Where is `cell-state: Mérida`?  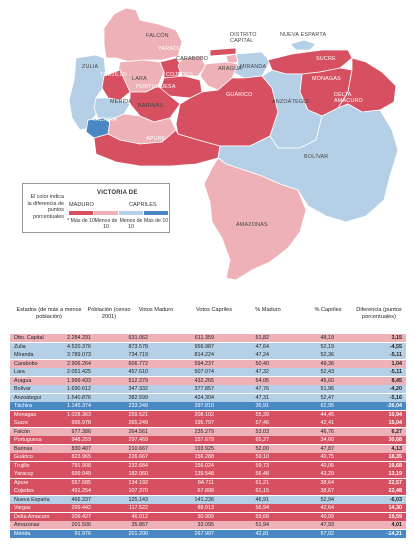 cell-state: Mérida is located at coordinates (22, 533).